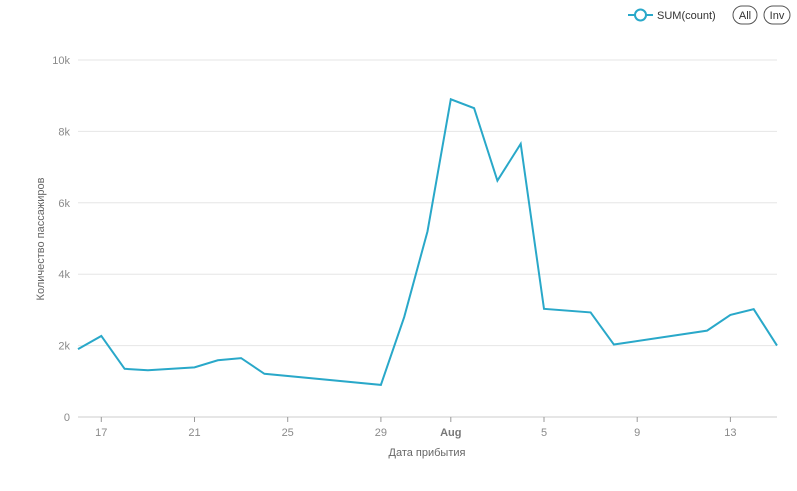 Image resolution: width=797 pixels, height=491 pixels. What do you see at coordinates (450, 433) in the screenshot?
I see `x-tick-label: Aug` at bounding box center [450, 433].